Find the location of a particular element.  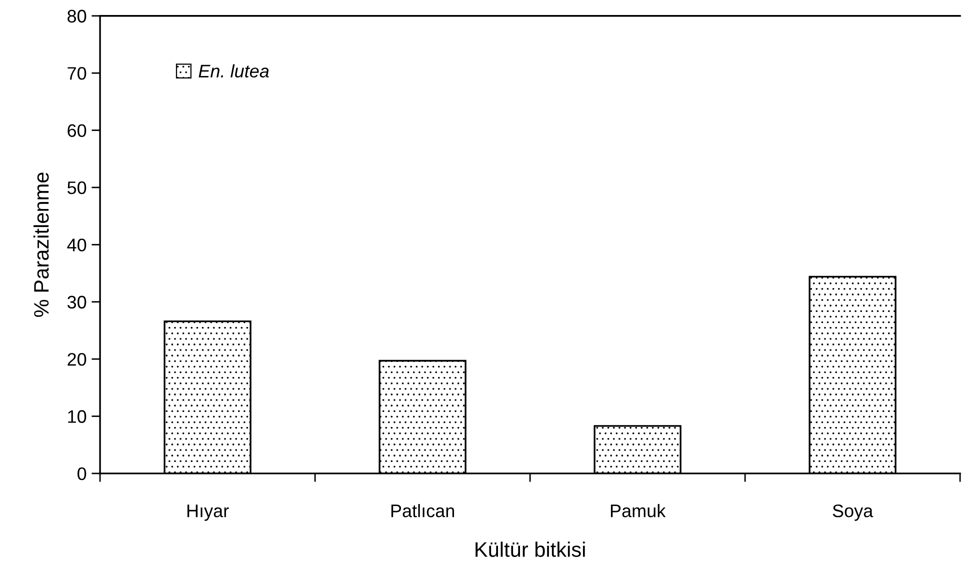

x-axis-title: Kültür bitkisi is located at coordinates (530, 549).